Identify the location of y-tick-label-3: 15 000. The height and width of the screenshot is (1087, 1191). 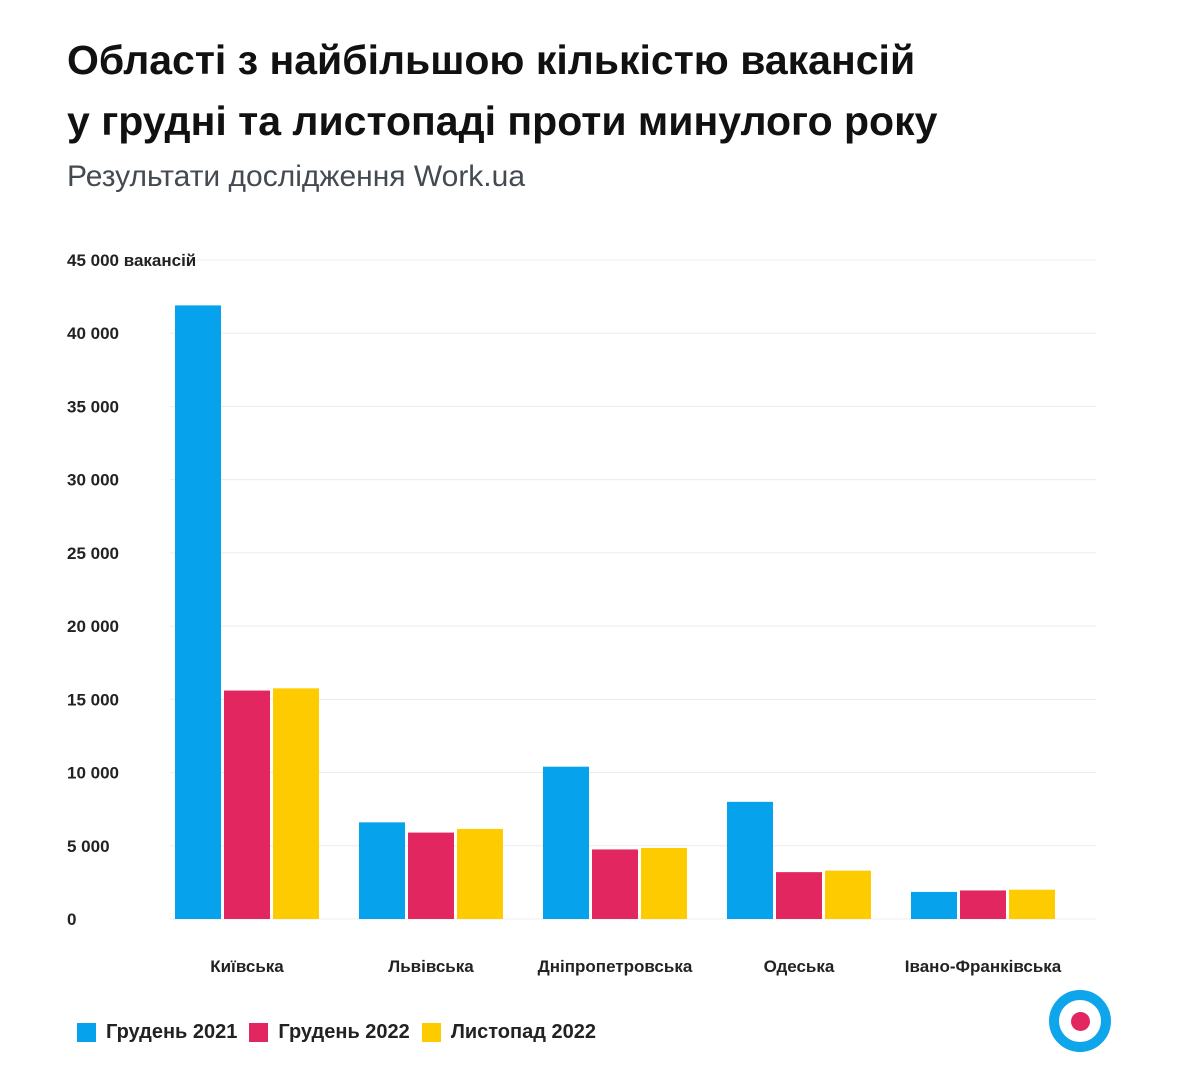
(93, 699).